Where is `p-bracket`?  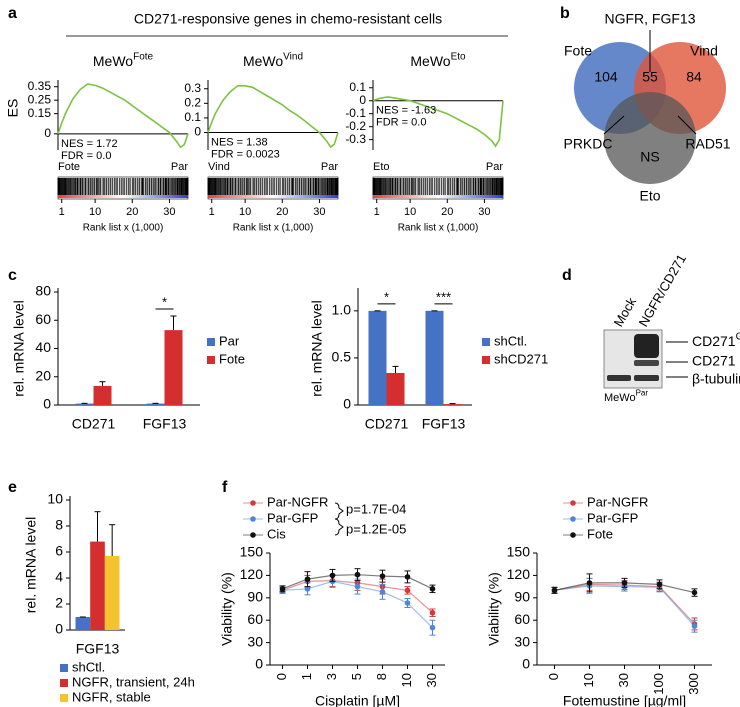
p-bracket is located at coordinates (339, 527).